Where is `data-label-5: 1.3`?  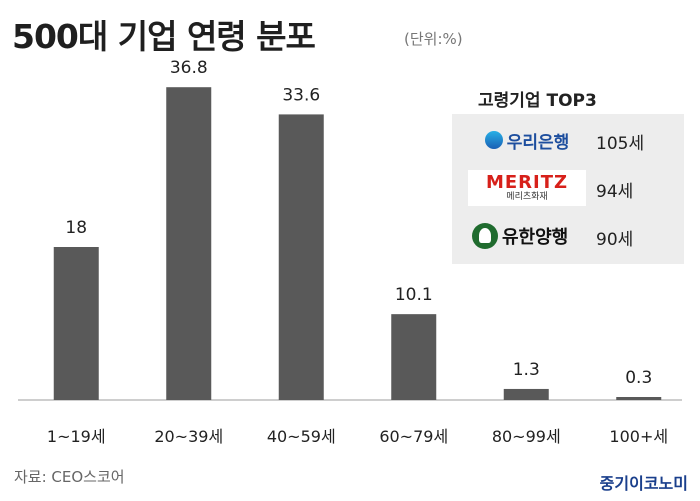 data-label-5: 1.3 is located at coordinates (526, 370).